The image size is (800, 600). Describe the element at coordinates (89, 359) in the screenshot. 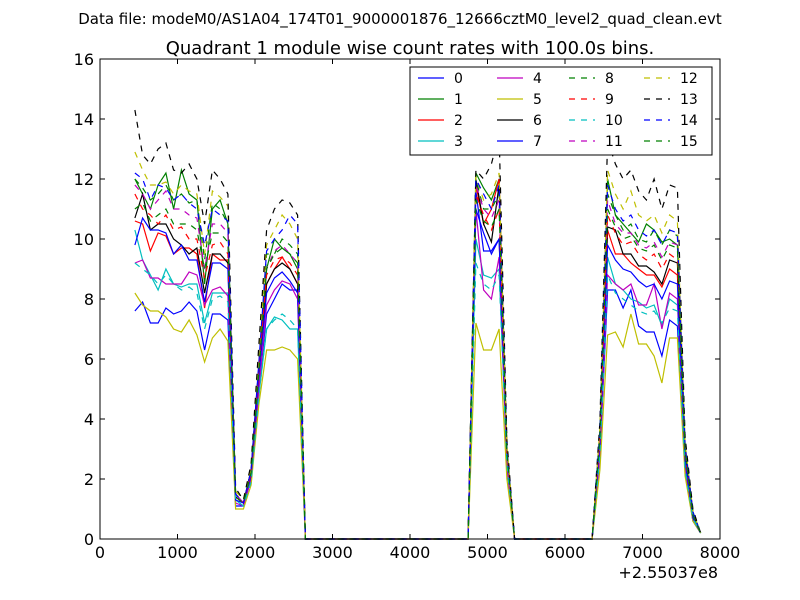

I see `y-tick-label: 6` at that location.